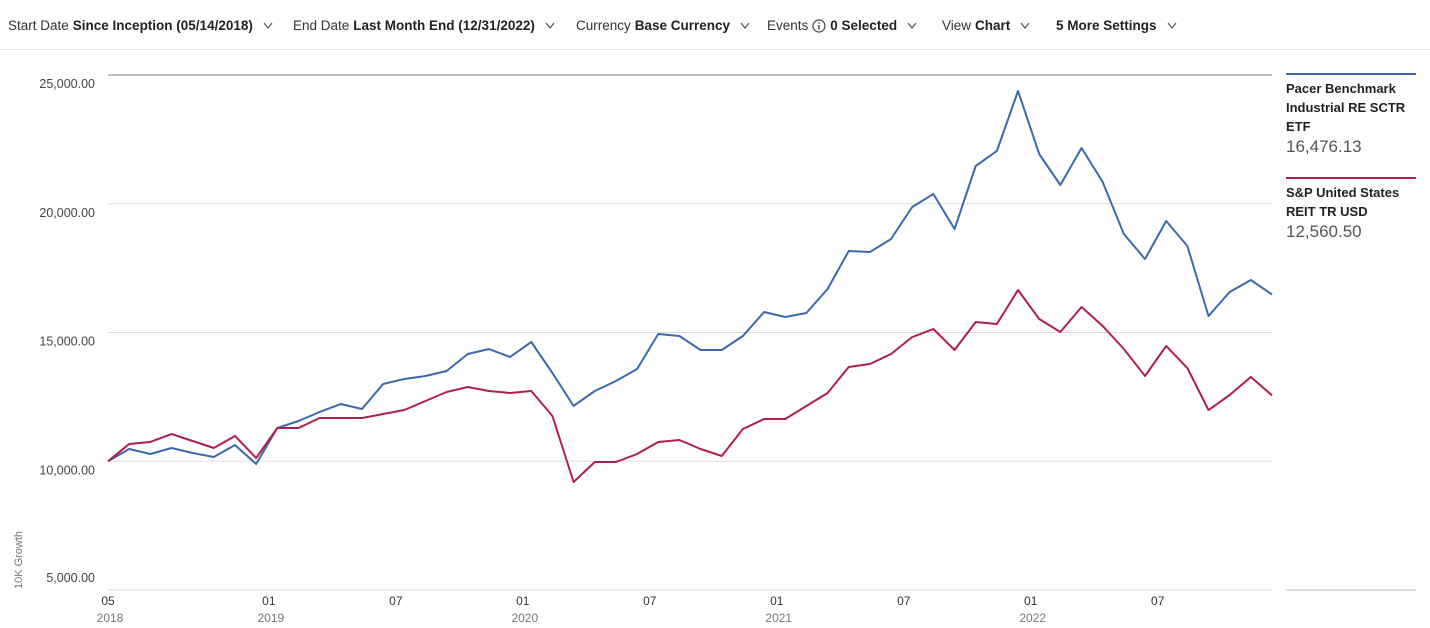 The height and width of the screenshot is (628, 1430). What do you see at coordinates (321, 25) in the screenshot?
I see `dropdown-label: End Date` at bounding box center [321, 25].